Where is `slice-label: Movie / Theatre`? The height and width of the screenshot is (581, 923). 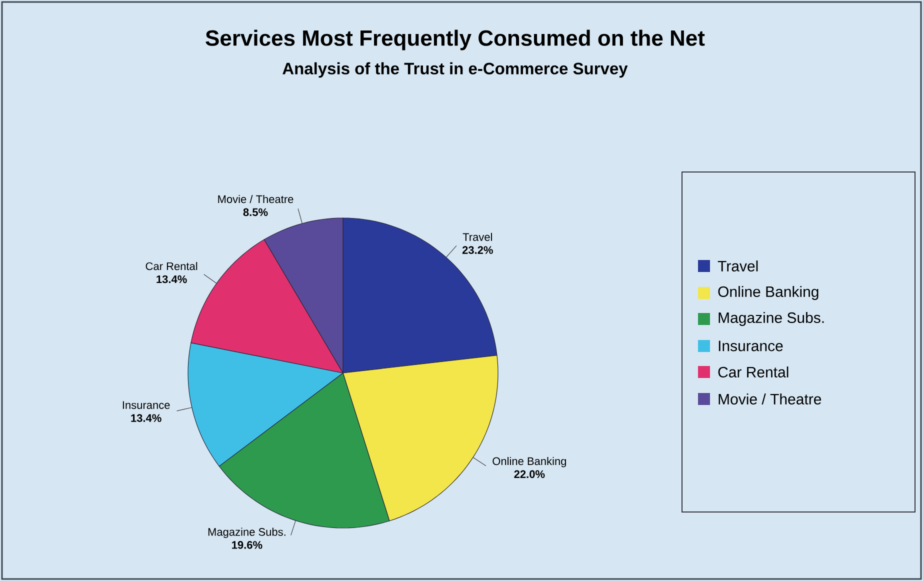 slice-label: Movie / Theatre is located at coordinates (256, 199).